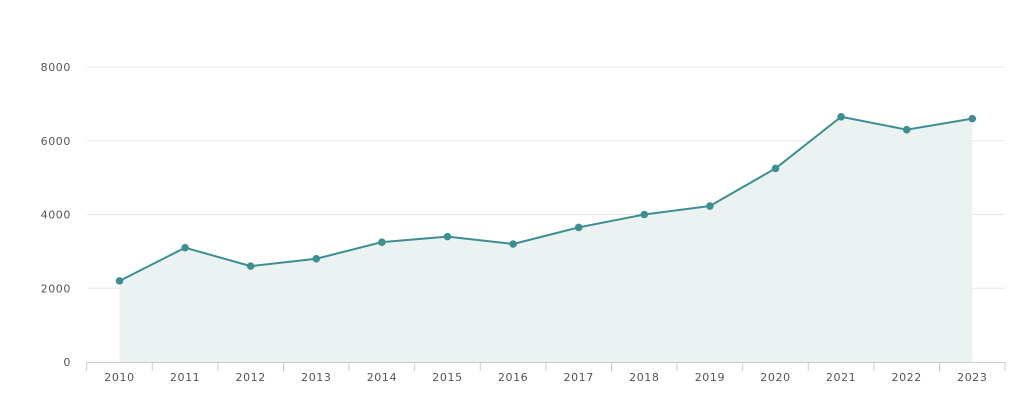 This screenshot has width=1019, height=409. What do you see at coordinates (906, 129) in the screenshot?
I see `data-point-2022` at bounding box center [906, 129].